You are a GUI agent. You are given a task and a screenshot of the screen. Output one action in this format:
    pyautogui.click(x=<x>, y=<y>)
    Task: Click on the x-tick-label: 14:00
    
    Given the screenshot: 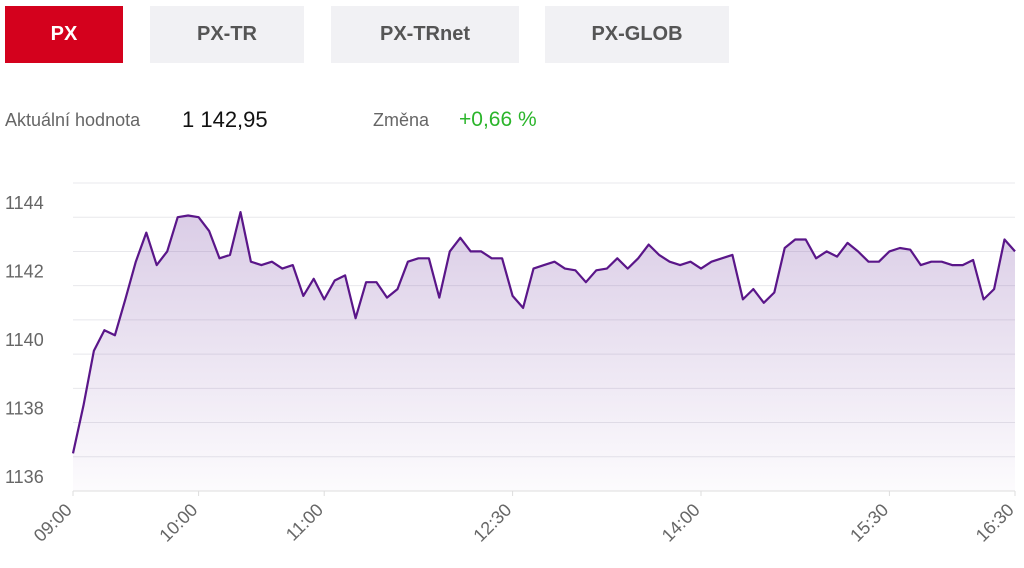 What is the action you would take?
    pyautogui.click(x=681, y=523)
    